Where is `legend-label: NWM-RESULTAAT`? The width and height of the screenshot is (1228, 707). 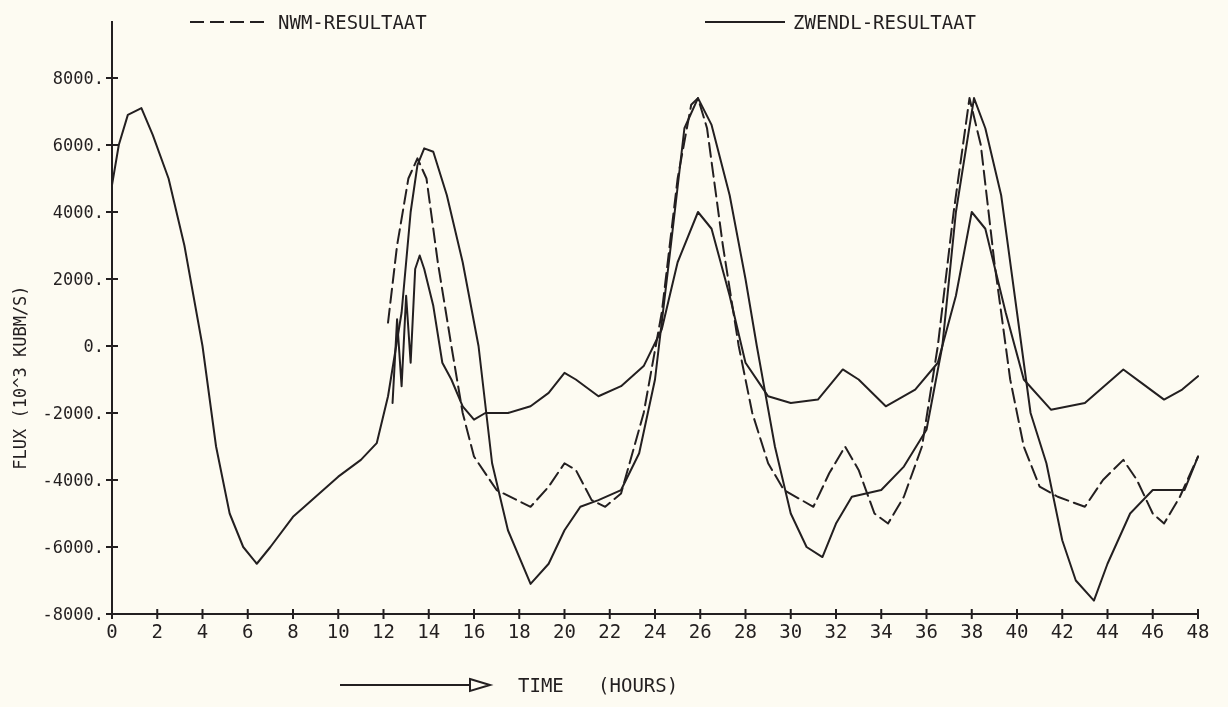
legend-label: NWM-RESULTAAT is located at coordinates (352, 22).